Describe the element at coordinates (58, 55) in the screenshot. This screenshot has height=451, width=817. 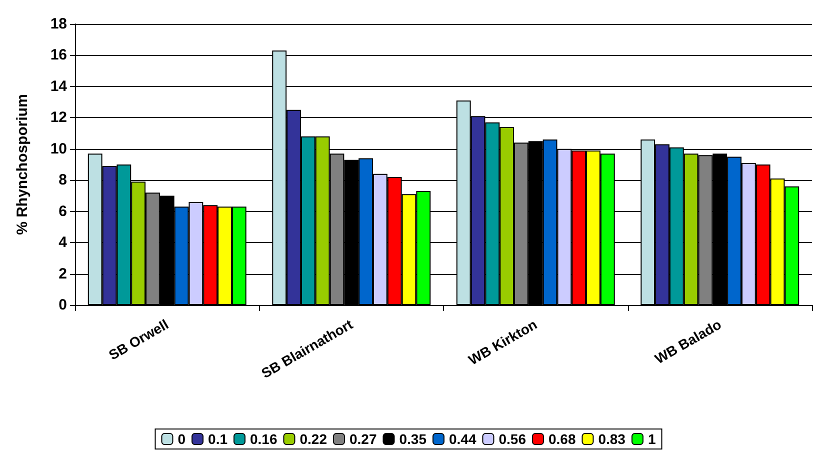
I see `y-tick-label: 16` at that location.